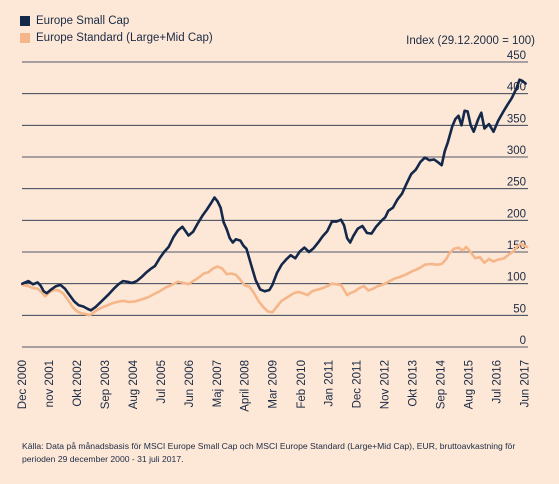 The image size is (559, 484). What do you see at coordinates (516, 119) in the screenshot?
I see `y-tick-label: 350` at bounding box center [516, 119].